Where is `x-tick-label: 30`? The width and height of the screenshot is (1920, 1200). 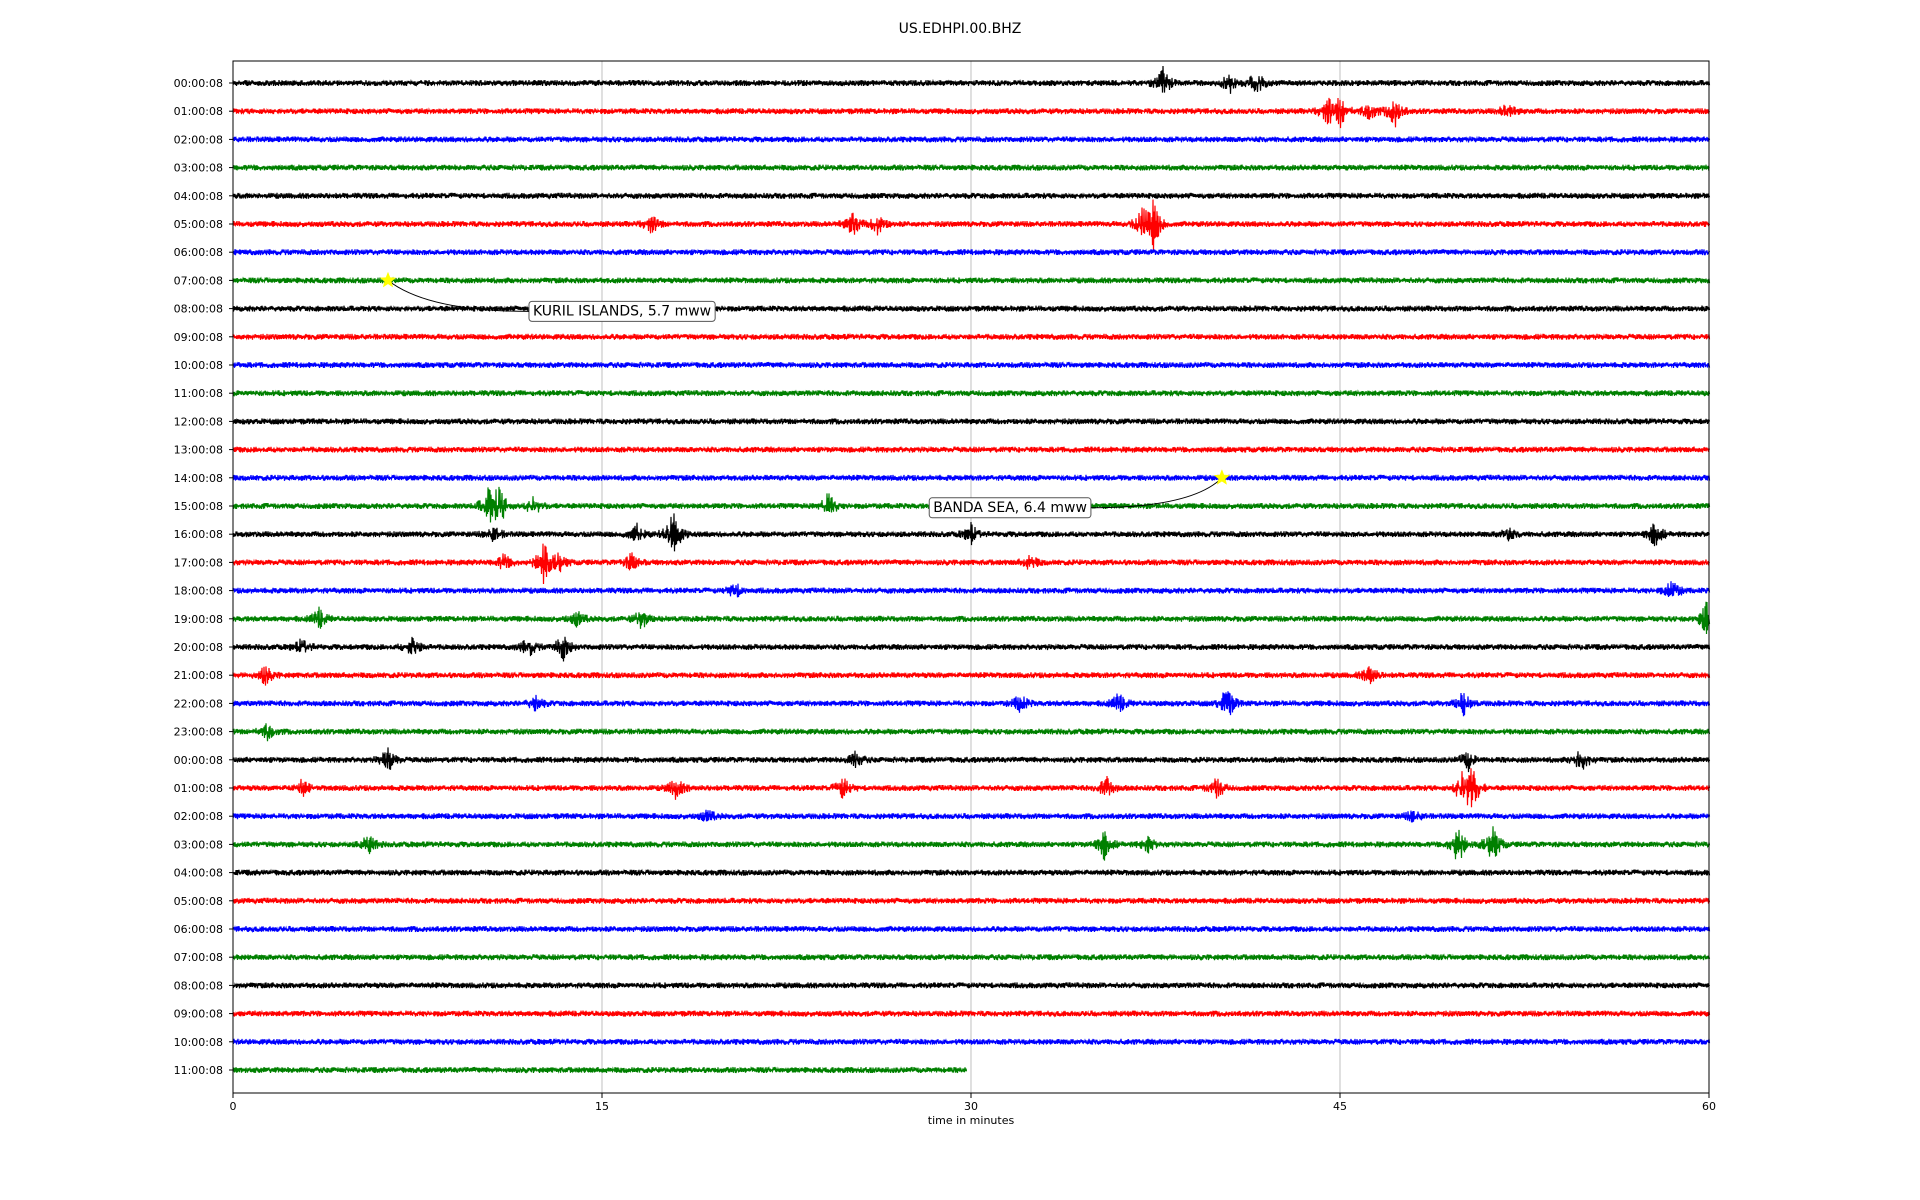 x-tick-label: 30 is located at coordinates (971, 1106).